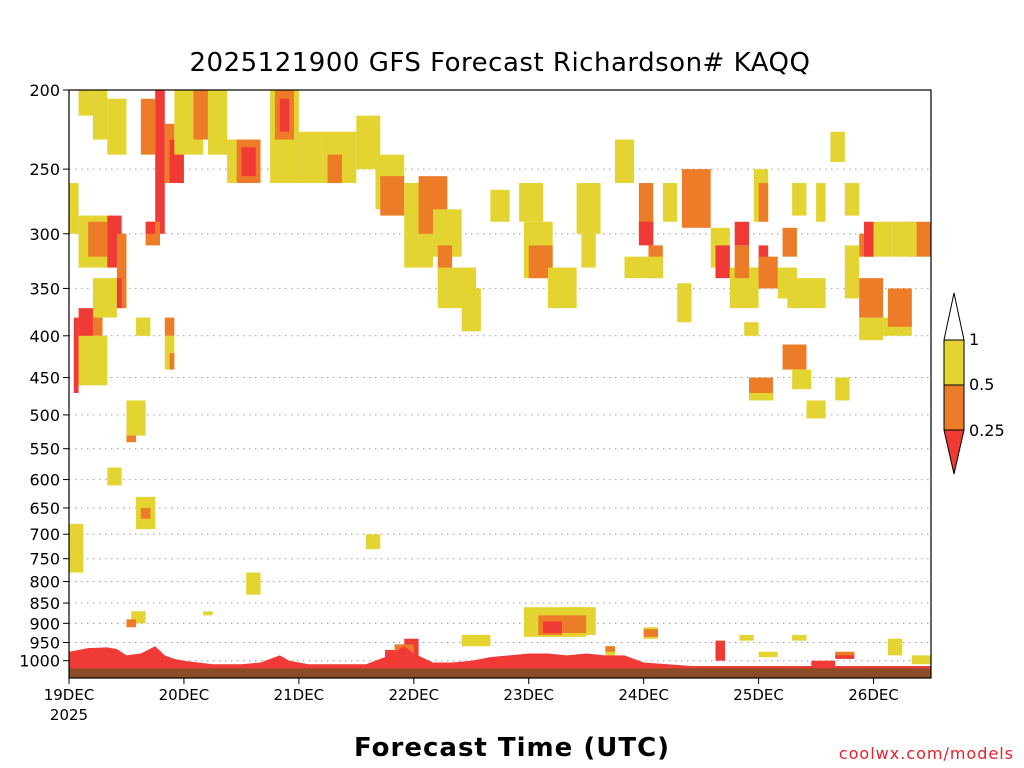 The height and width of the screenshot is (768, 1024). Describe the element at coordinates (44, 288) in the screenshot. I see `y-tick-label: 350` at that location.